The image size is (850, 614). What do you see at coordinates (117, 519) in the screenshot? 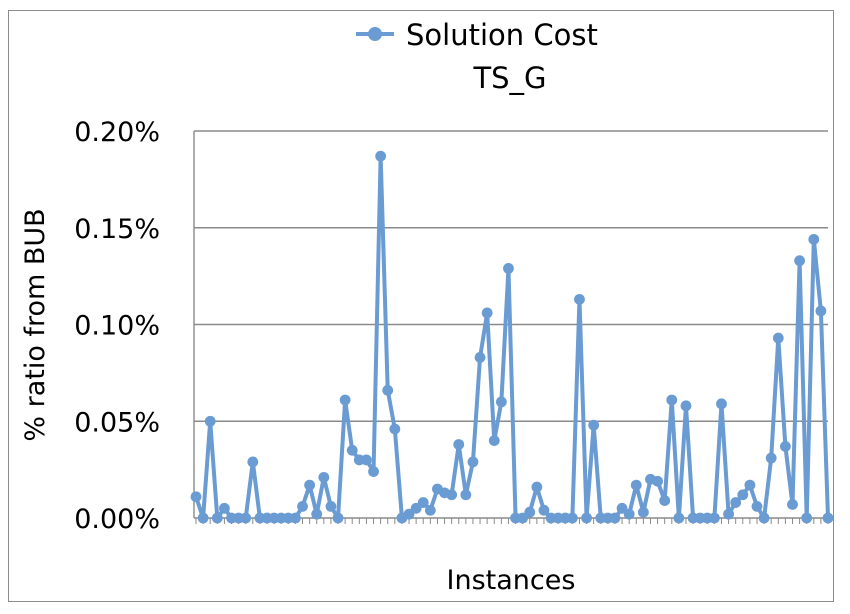
I see `y-tick-label: 0.00%` at bounding box center [117, 519].